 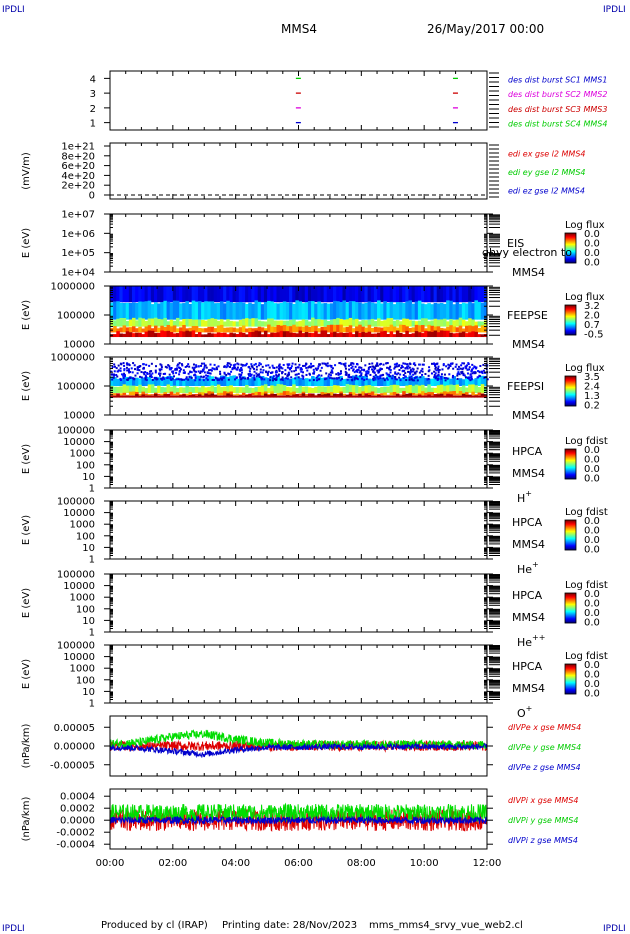 What do you see at coordinates (570, 239) in the screenshot?
I see `eis-colorbar-cell` at bounding box center [570, 239].